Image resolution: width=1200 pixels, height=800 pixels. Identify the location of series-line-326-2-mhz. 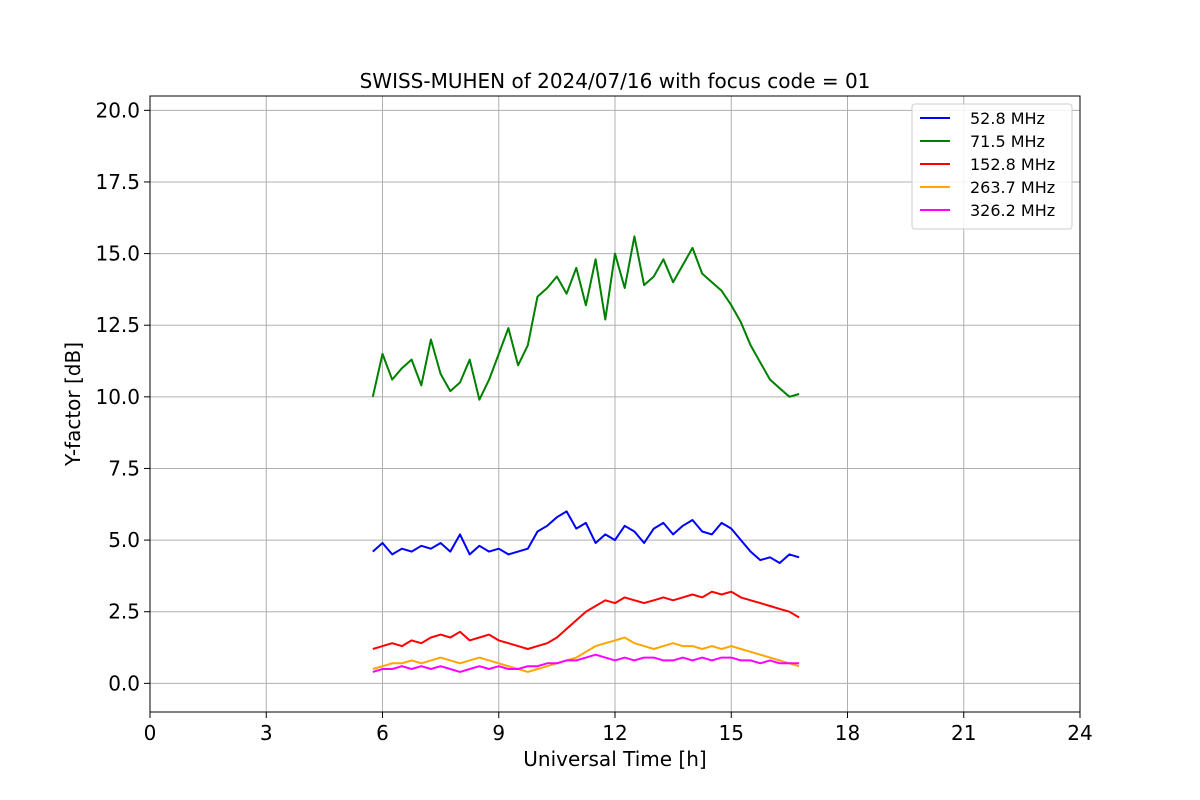
(586, 663).